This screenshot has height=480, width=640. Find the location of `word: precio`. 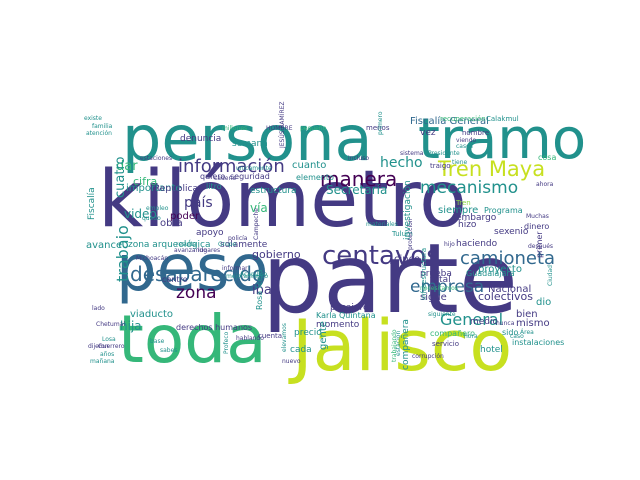

word: precio is located at coordinates (308, 333).